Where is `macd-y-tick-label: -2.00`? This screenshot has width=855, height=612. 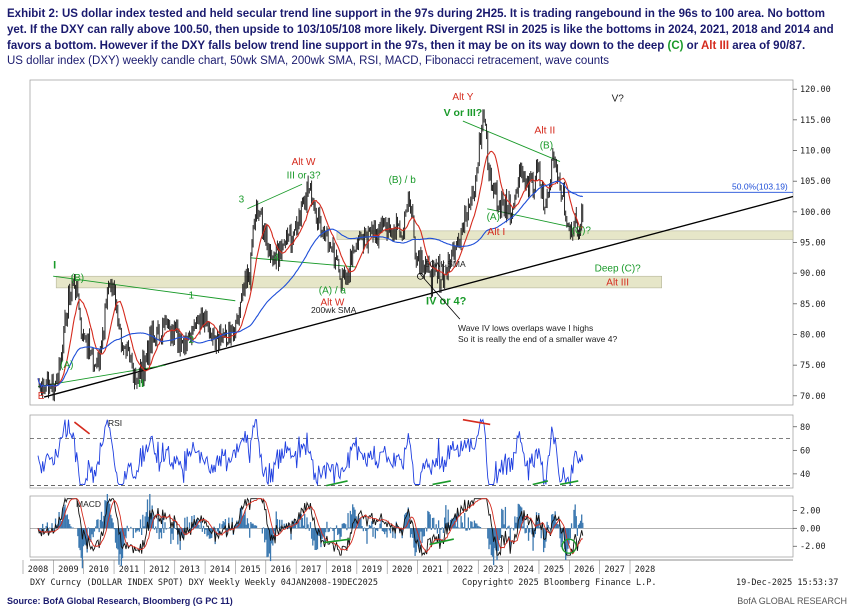 macd-y-tick-label: -2.00 is located at coordinates (813, 547).